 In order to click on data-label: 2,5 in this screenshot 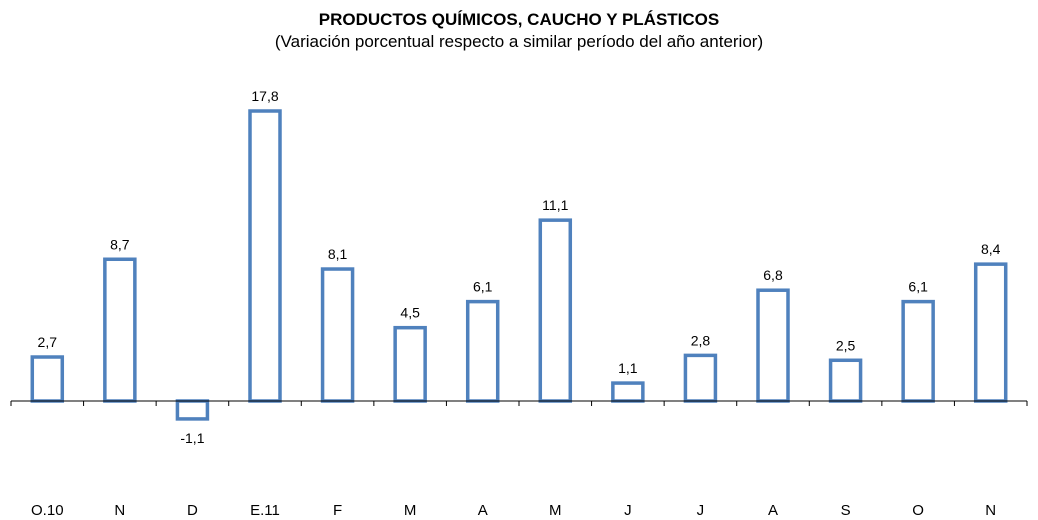, I will do `click(846, 345)`.